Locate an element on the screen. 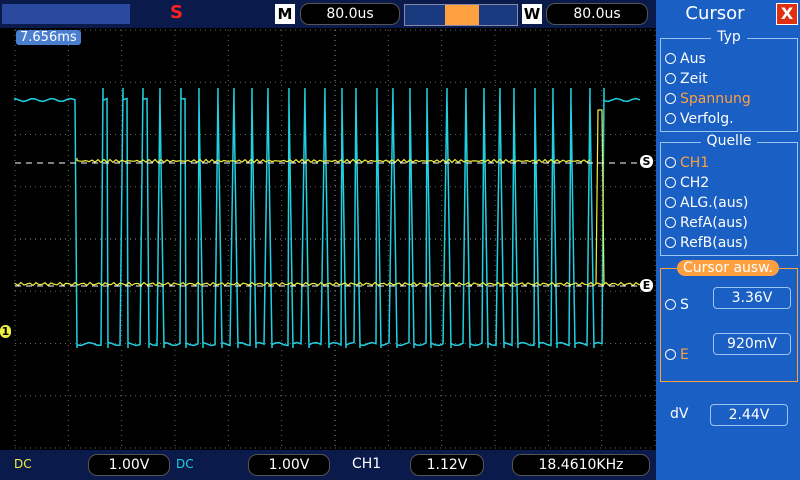  trigger-level: 1.12V is located at coordinates (447, 465).